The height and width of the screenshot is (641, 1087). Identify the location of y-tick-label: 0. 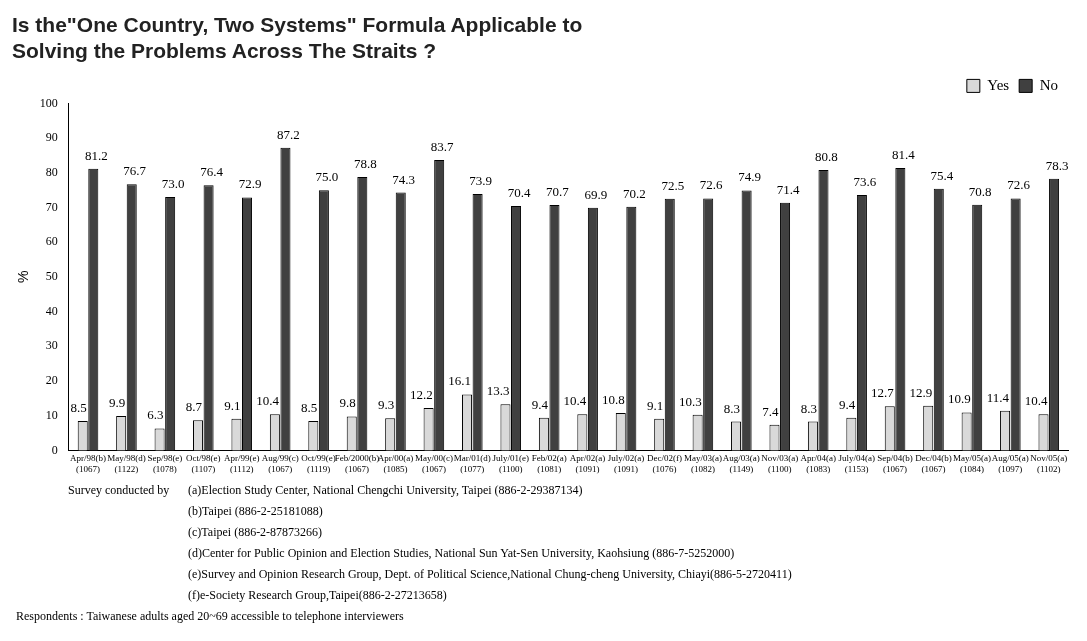
(54, 449).